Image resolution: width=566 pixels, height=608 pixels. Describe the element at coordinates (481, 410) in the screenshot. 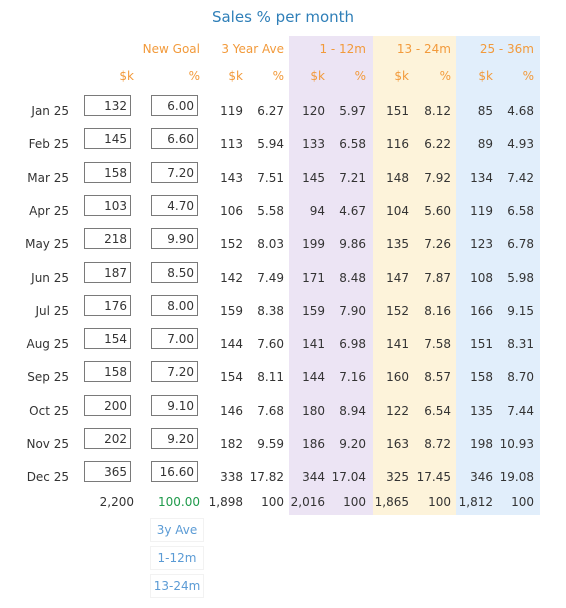

I see `p3-k-cell: 135` at that location.